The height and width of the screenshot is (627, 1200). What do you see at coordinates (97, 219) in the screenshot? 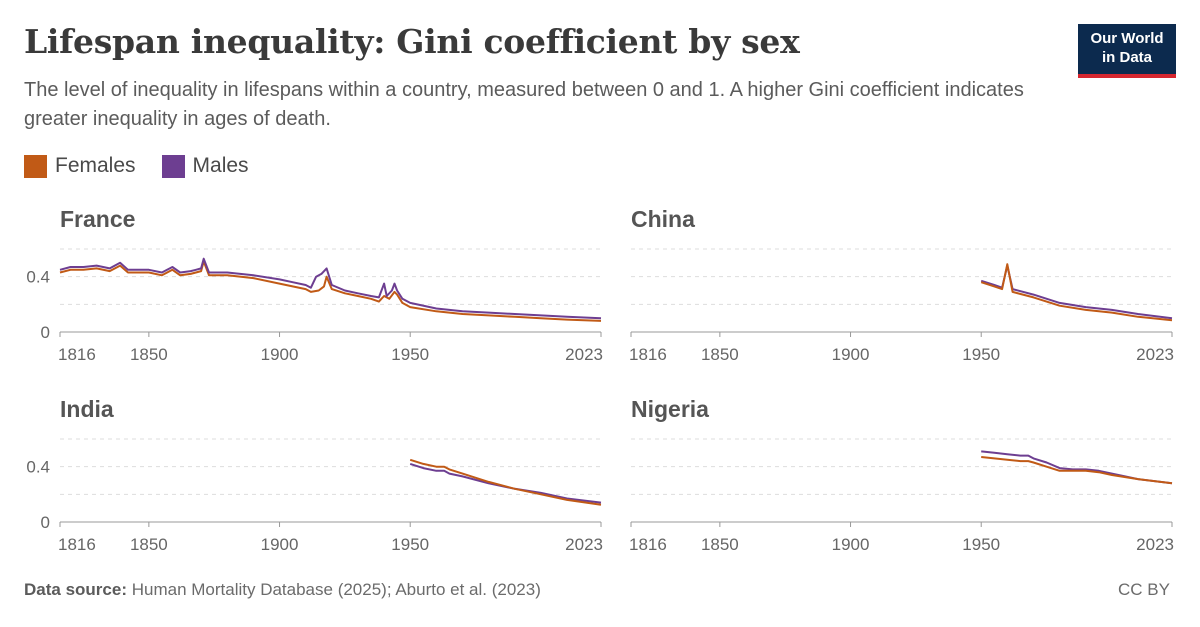
I see `panel-title-france: France` at bounding box center [97, 219].